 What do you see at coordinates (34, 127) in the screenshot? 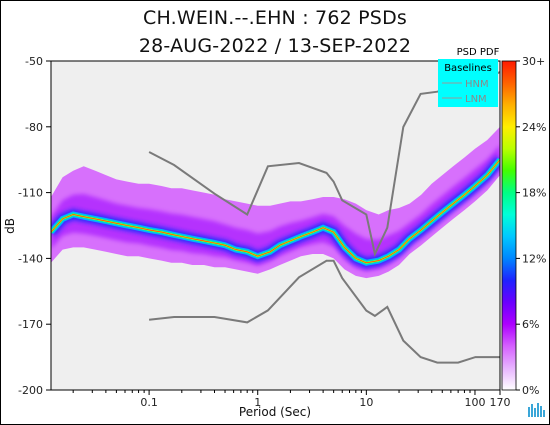
I see `y-tick-label: -80` at bounding box center [34, 127].